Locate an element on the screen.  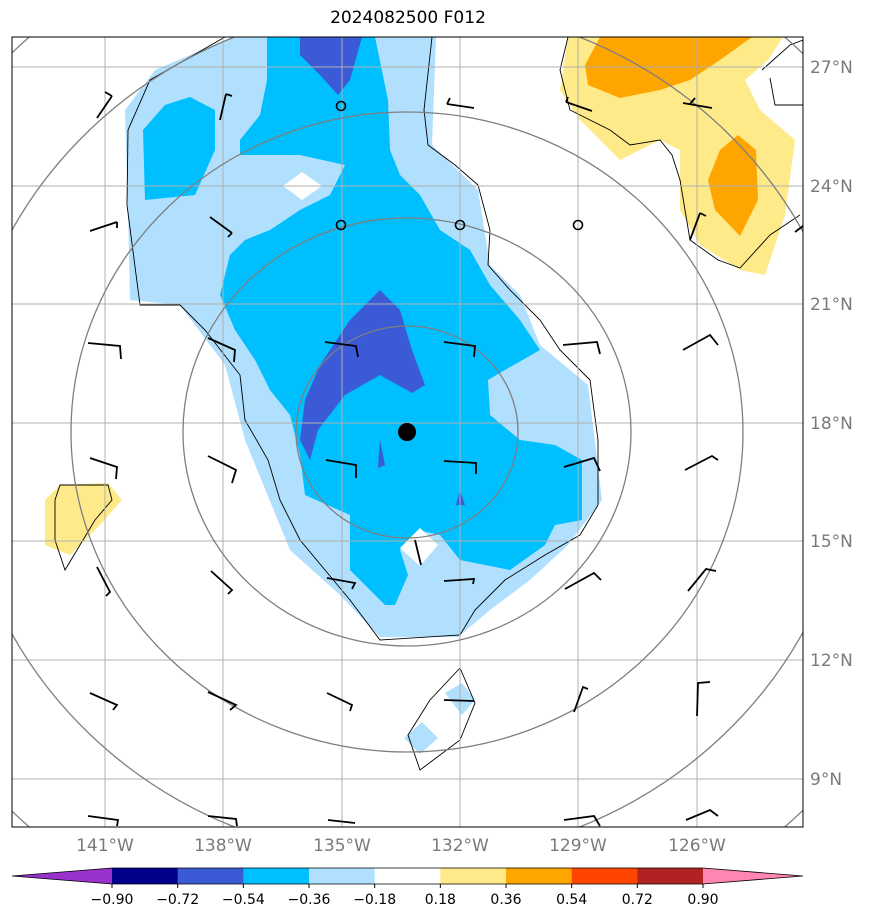
shading-dark-blue-core is located at coordinates (362, 375).